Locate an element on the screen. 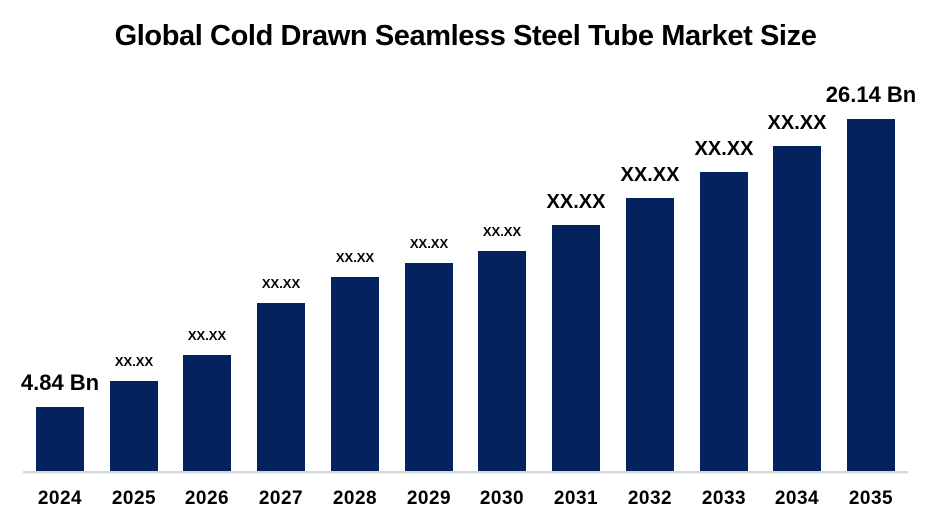  x-tick-label: 2030 is located at coordinates (502, 498).